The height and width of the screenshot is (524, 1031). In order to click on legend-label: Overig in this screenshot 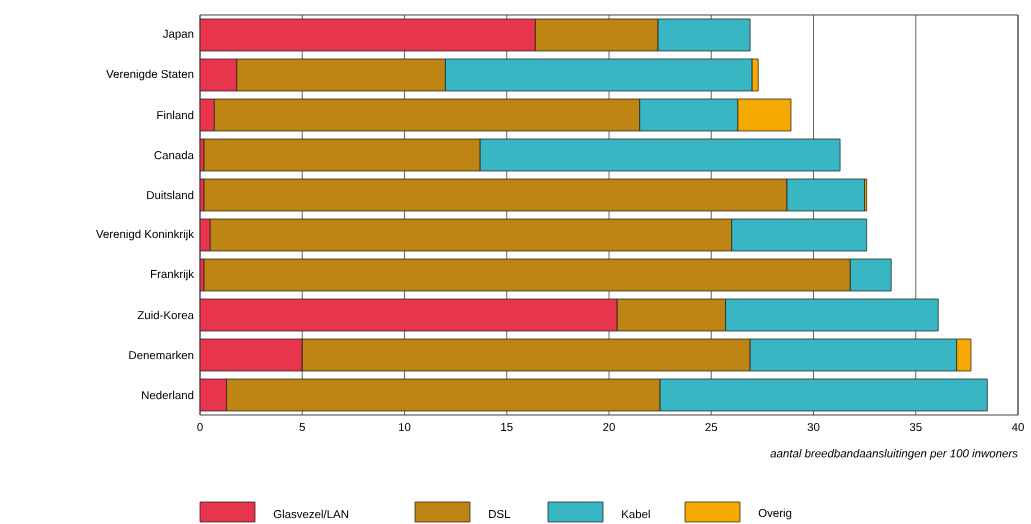, I will do `click(775, 514)`.